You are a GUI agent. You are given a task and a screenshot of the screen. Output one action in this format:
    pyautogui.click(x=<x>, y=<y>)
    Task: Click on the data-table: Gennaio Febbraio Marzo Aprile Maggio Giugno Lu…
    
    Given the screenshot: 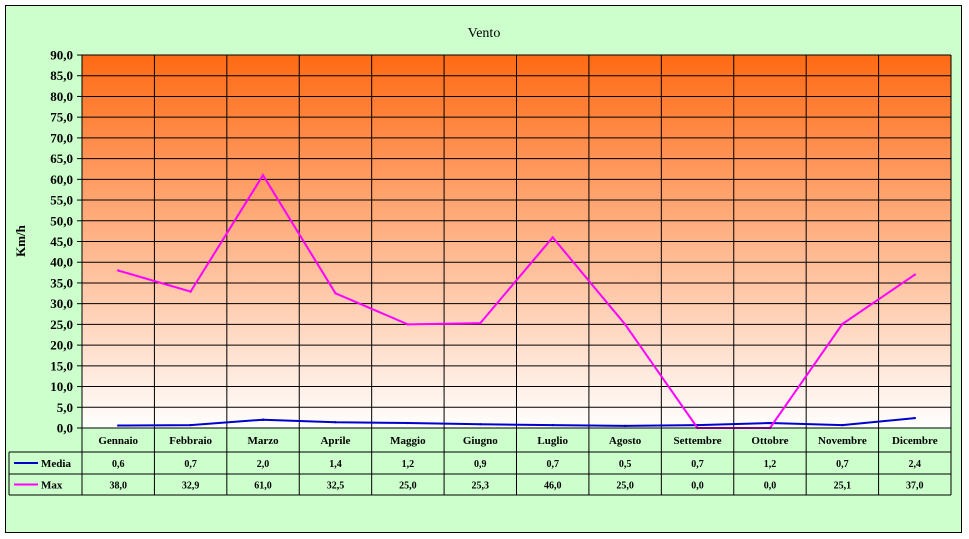 What is the action you would take?
    pyautogui.click(x=480, y=461)
    